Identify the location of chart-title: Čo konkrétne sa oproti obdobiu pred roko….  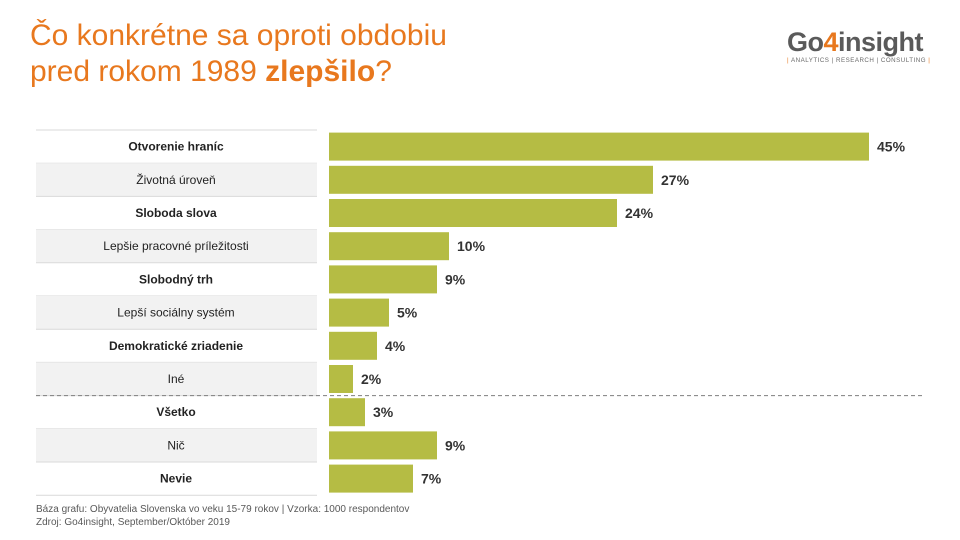
(238, 54).